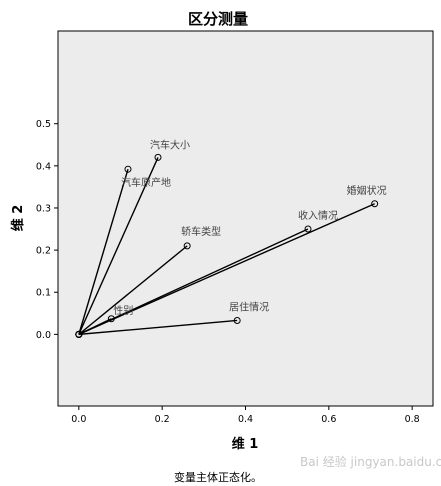 This screenshot has height=486, width=441. What do you see at coordinates (245, 419) in the screenshot?
I see `x-tick-label: 0.4` at bounding box center [245, 419].